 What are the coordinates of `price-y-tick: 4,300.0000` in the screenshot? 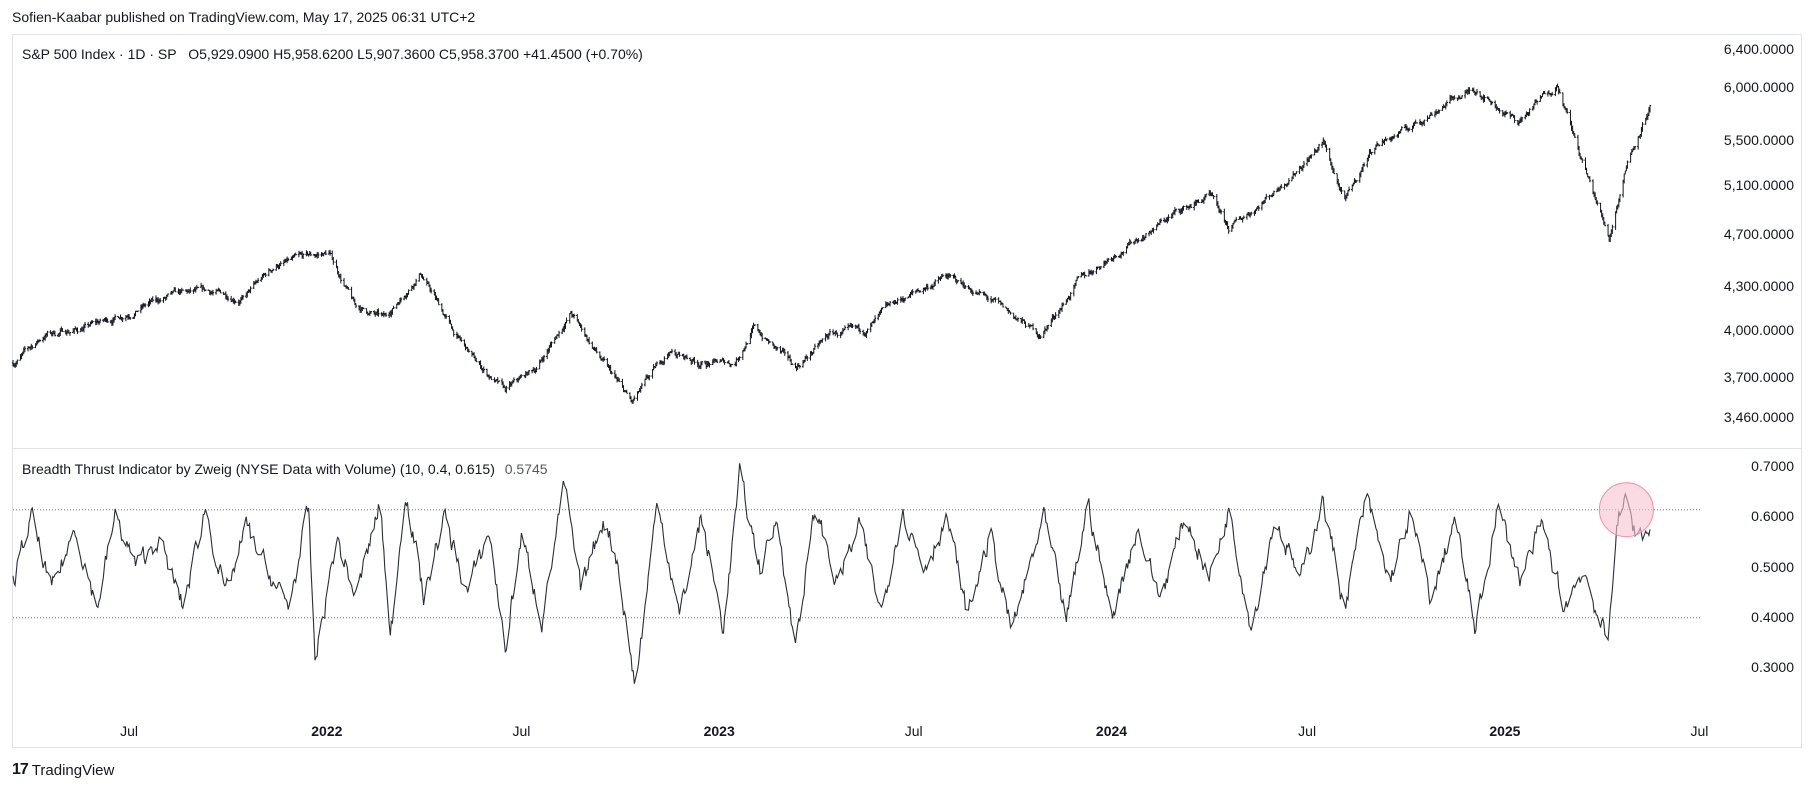 It's located at (1758, 286).